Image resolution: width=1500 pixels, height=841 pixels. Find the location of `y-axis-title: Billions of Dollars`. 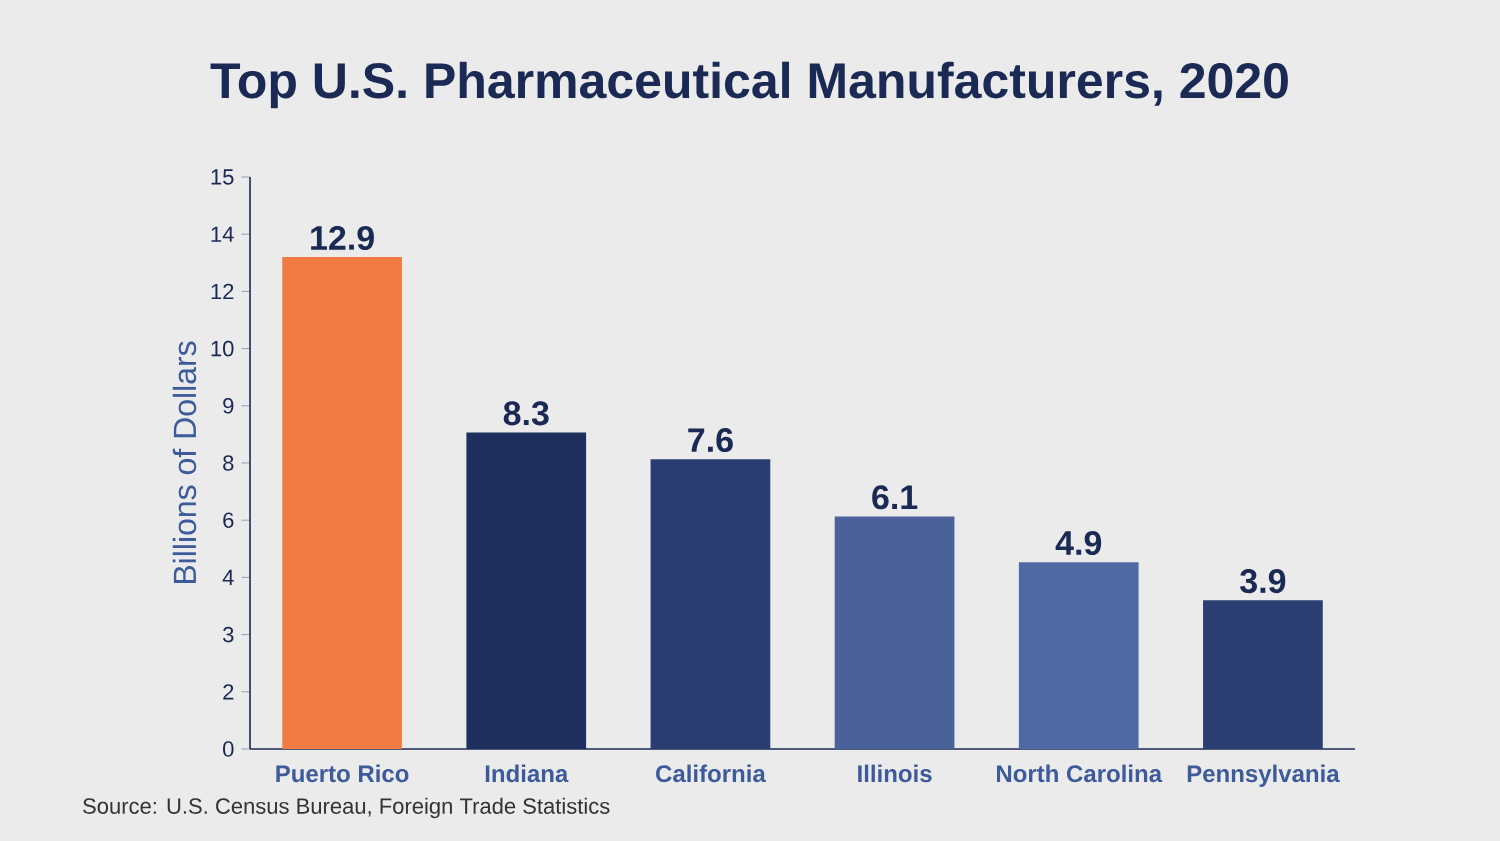

y-axis-title: Billions of Dollars is located at coordinates (184, 462).